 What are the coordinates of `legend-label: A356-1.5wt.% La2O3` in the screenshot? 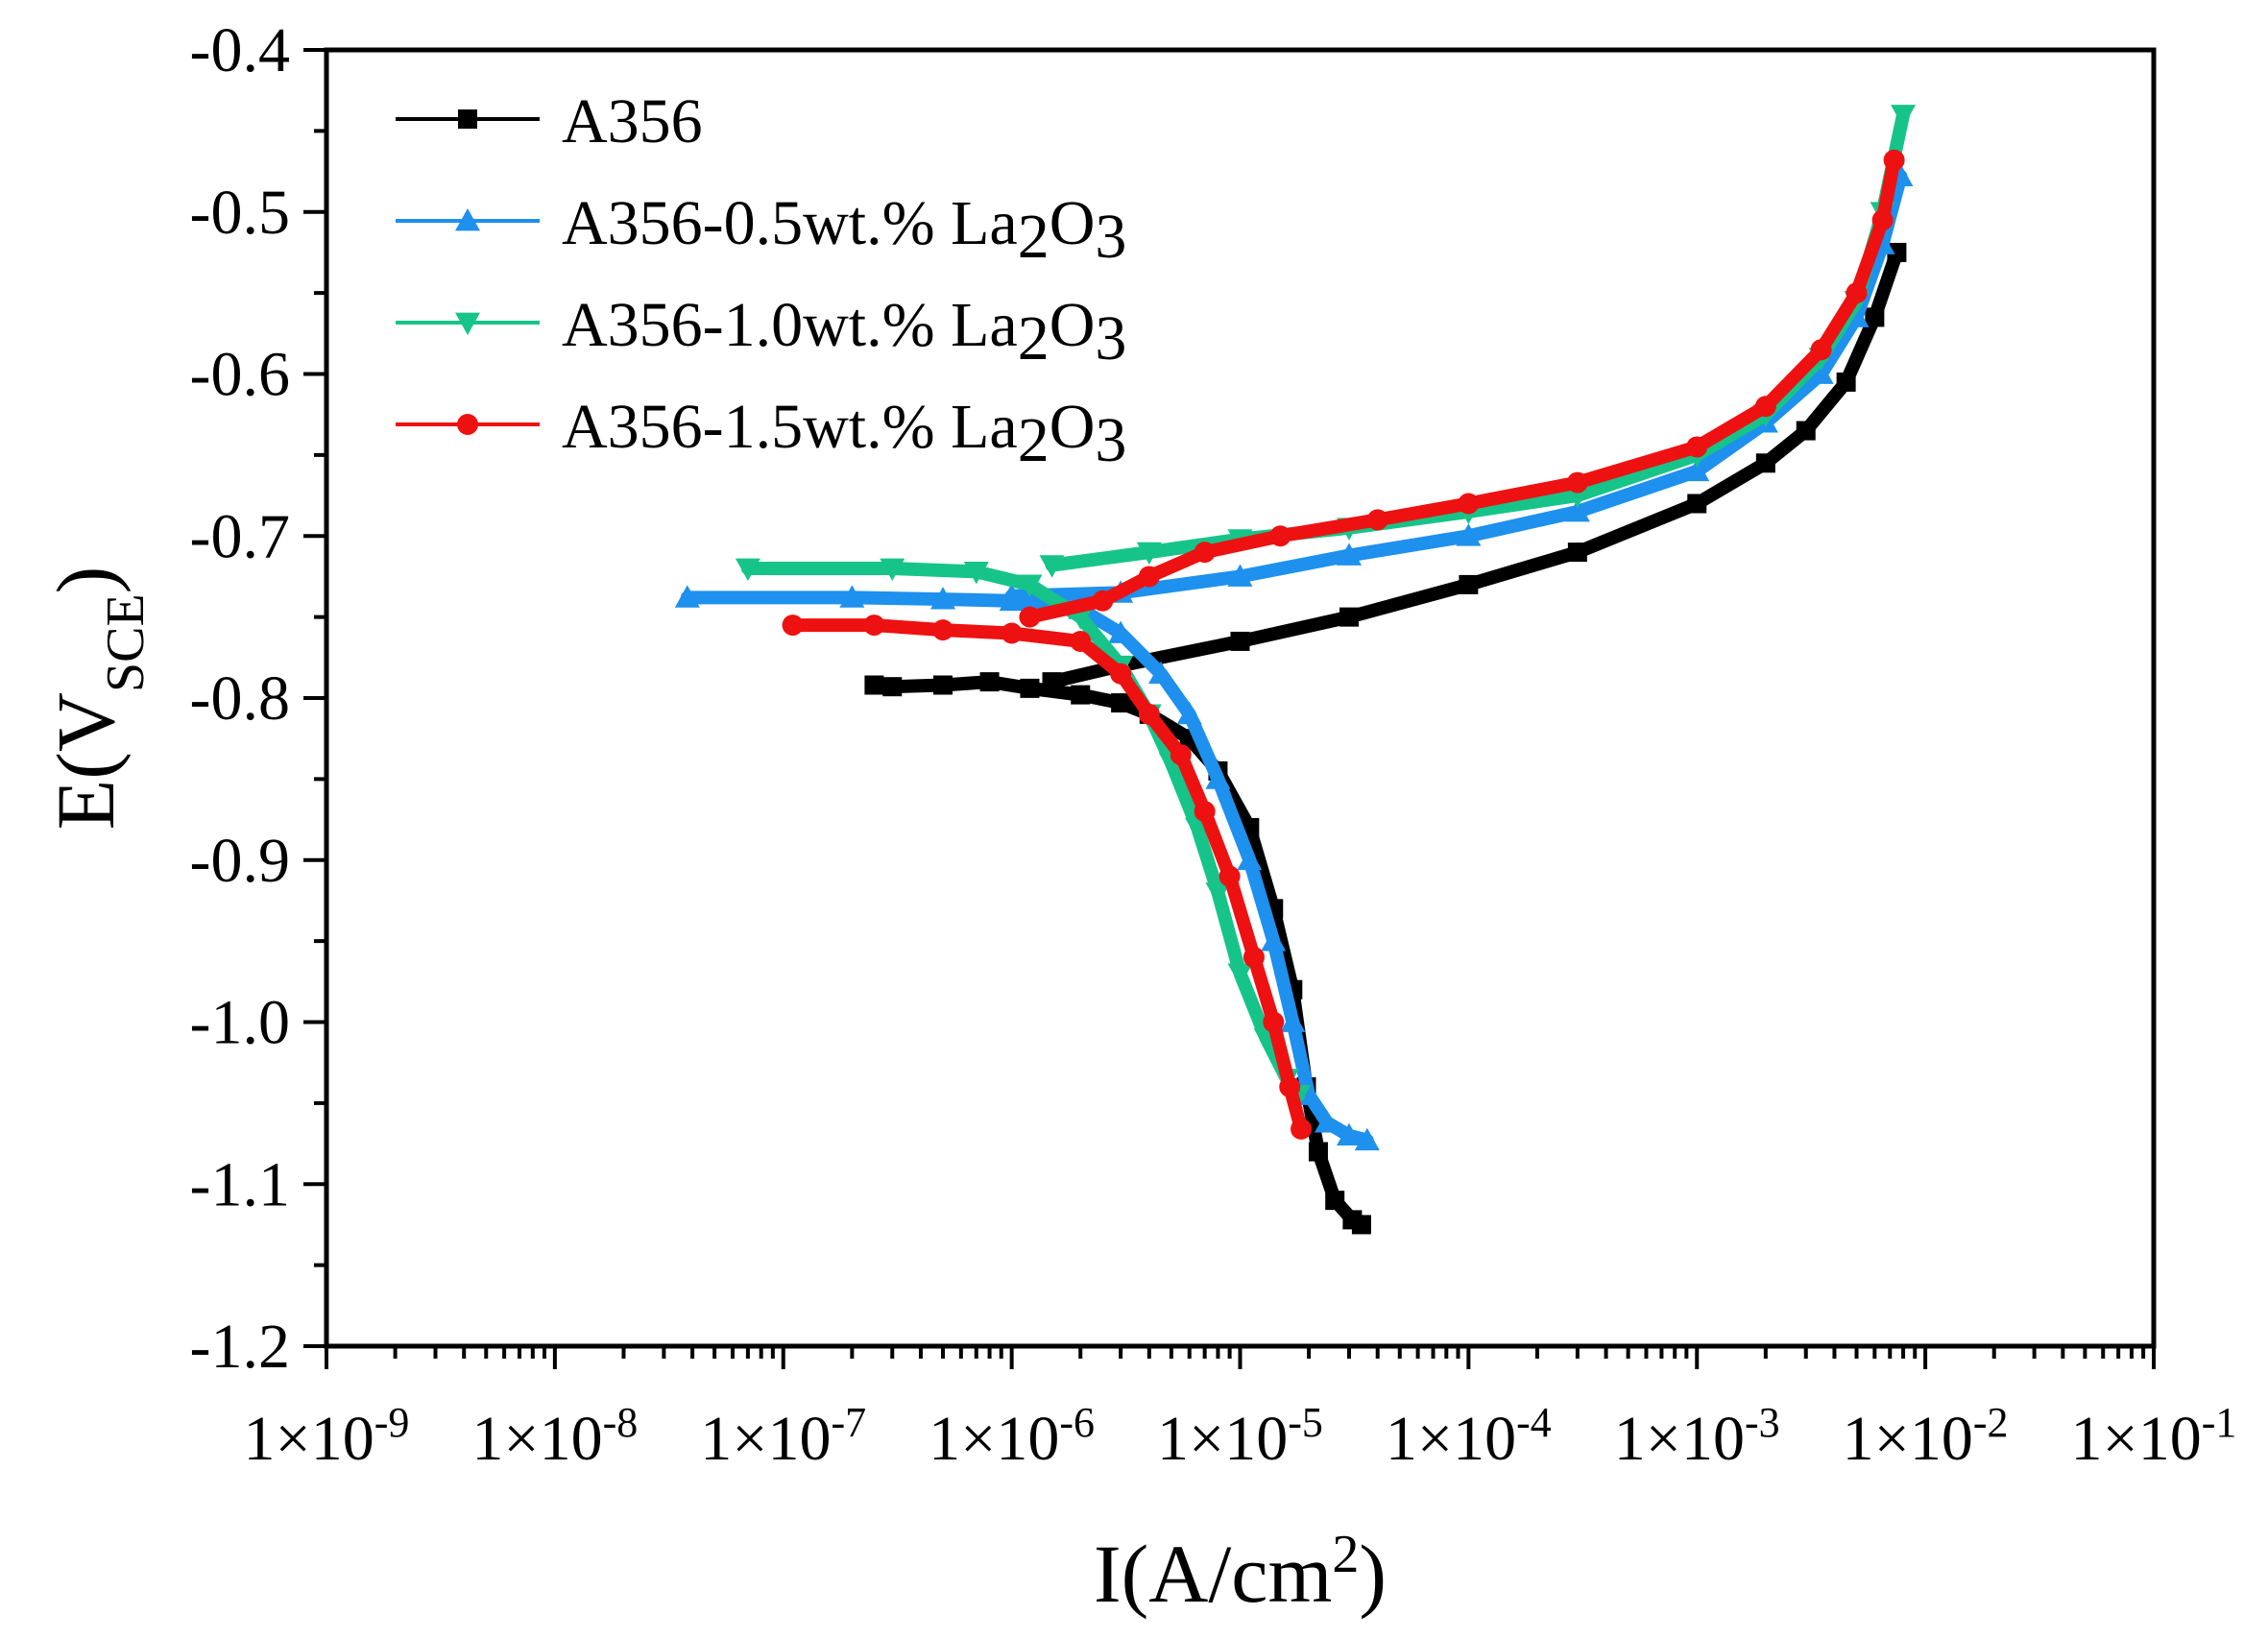 It's located at (844, 433).